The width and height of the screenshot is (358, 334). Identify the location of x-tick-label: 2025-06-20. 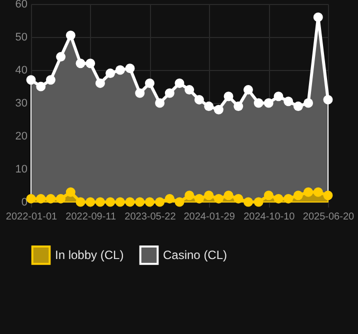
(328, 217).